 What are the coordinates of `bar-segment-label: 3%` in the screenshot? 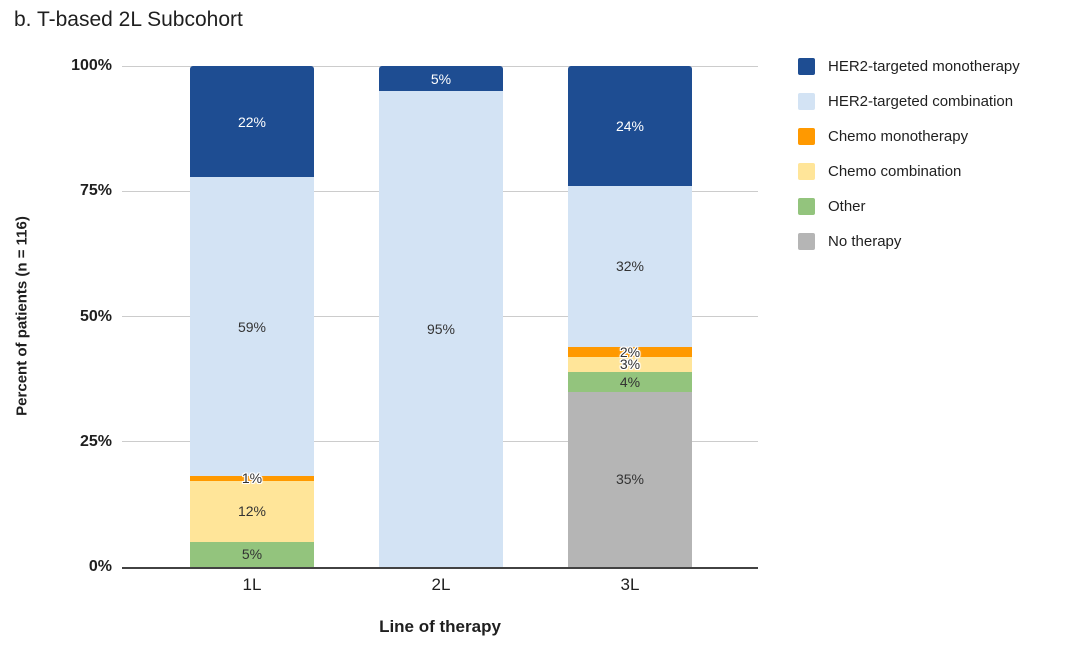 It's located at (630, 364).